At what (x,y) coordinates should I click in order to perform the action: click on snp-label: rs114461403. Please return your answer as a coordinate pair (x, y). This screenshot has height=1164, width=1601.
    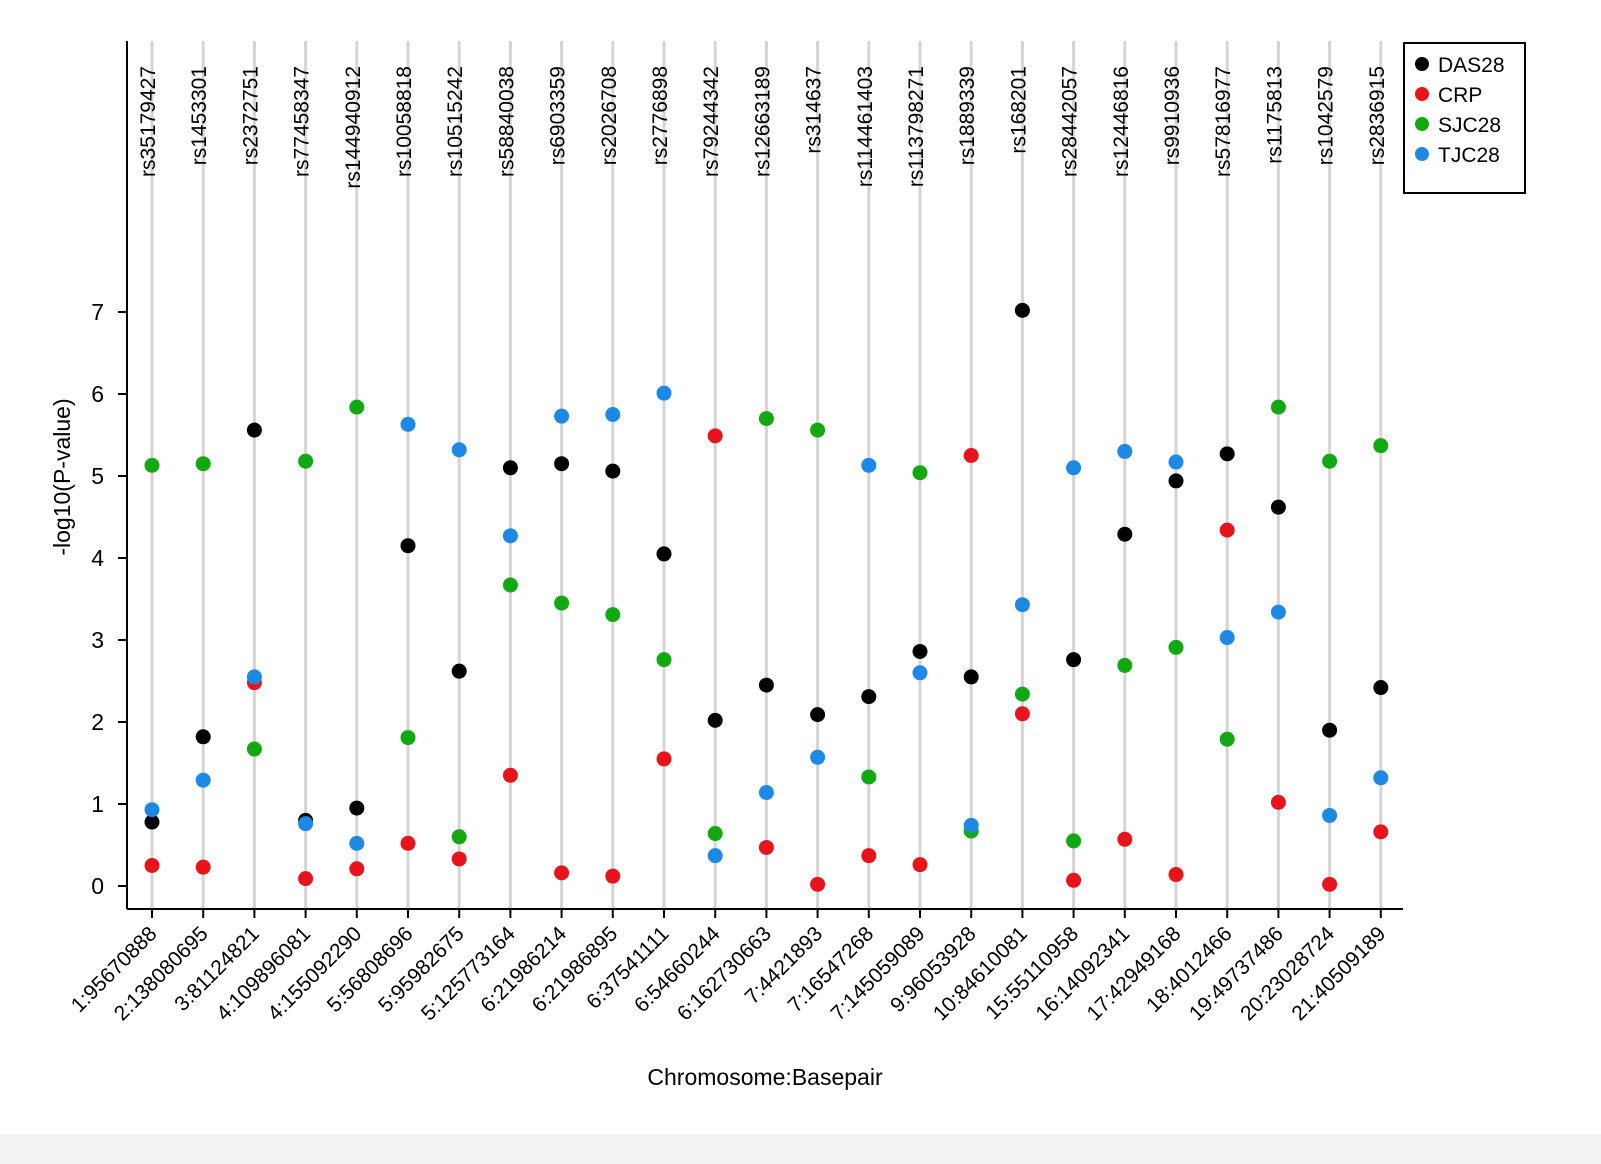
    Looking at the image, I should click on (865, 126).